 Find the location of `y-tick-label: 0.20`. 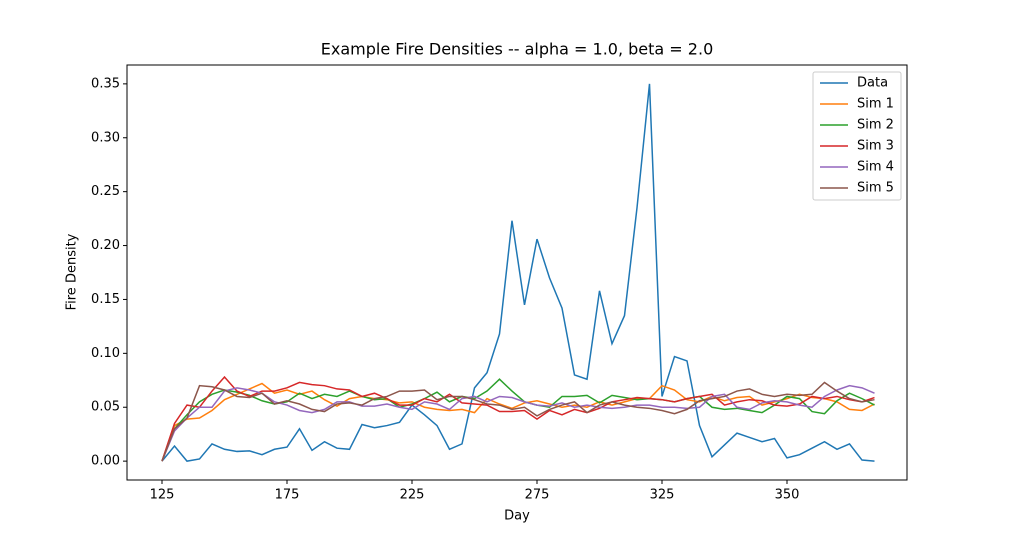

y-tick-label: 0.20 is located at coordinates (105, 245).